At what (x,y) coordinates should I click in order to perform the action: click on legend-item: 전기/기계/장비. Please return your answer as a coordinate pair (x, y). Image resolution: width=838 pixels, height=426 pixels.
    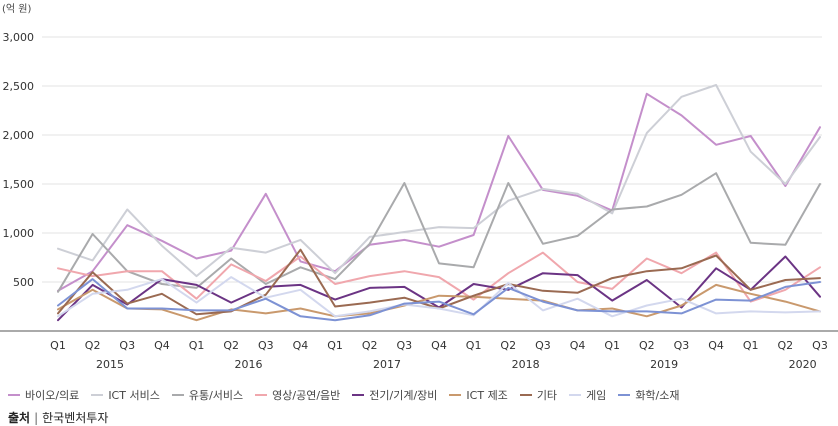
    Looking at the image, I should click on (394, 395).